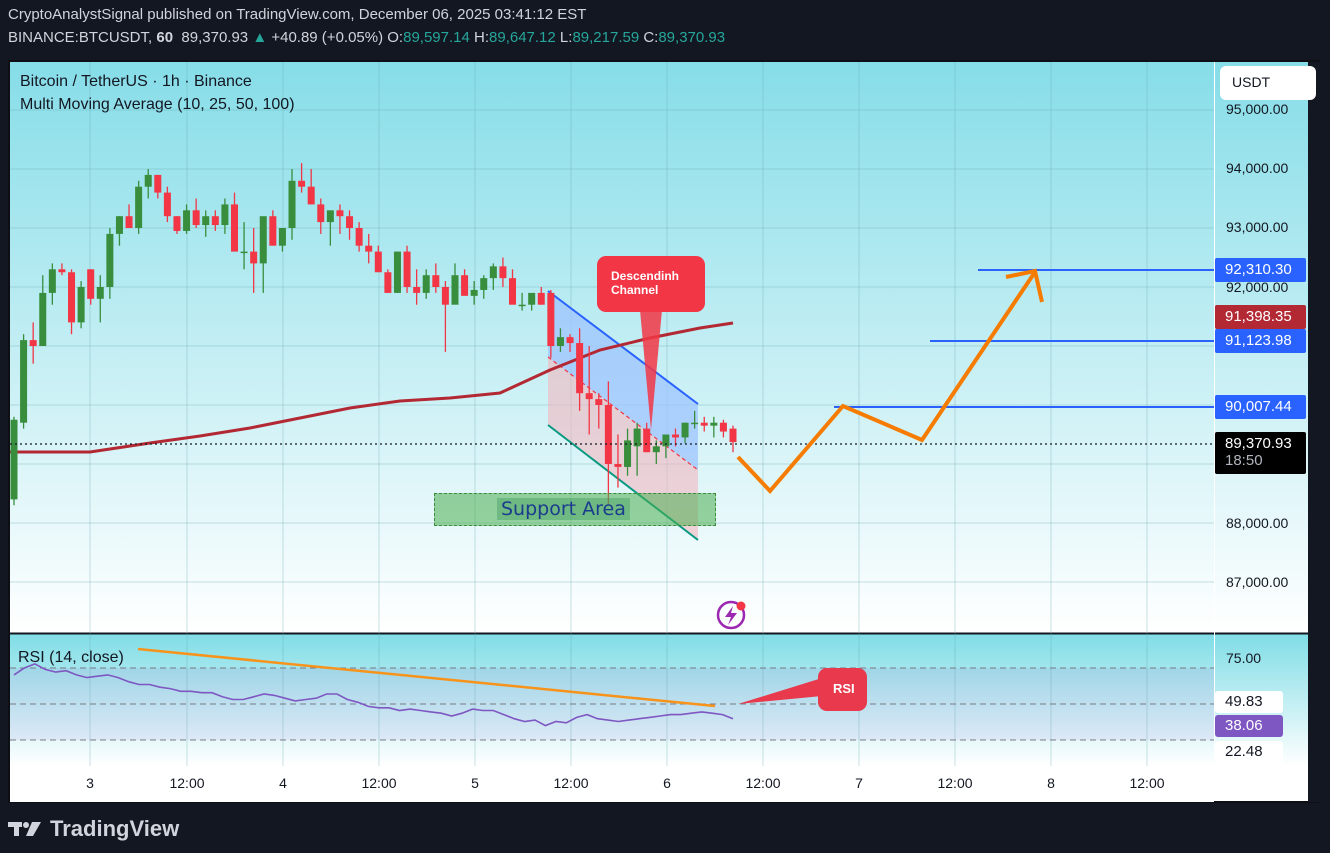  I want to click on rsi-trendline, so click(426, 677).